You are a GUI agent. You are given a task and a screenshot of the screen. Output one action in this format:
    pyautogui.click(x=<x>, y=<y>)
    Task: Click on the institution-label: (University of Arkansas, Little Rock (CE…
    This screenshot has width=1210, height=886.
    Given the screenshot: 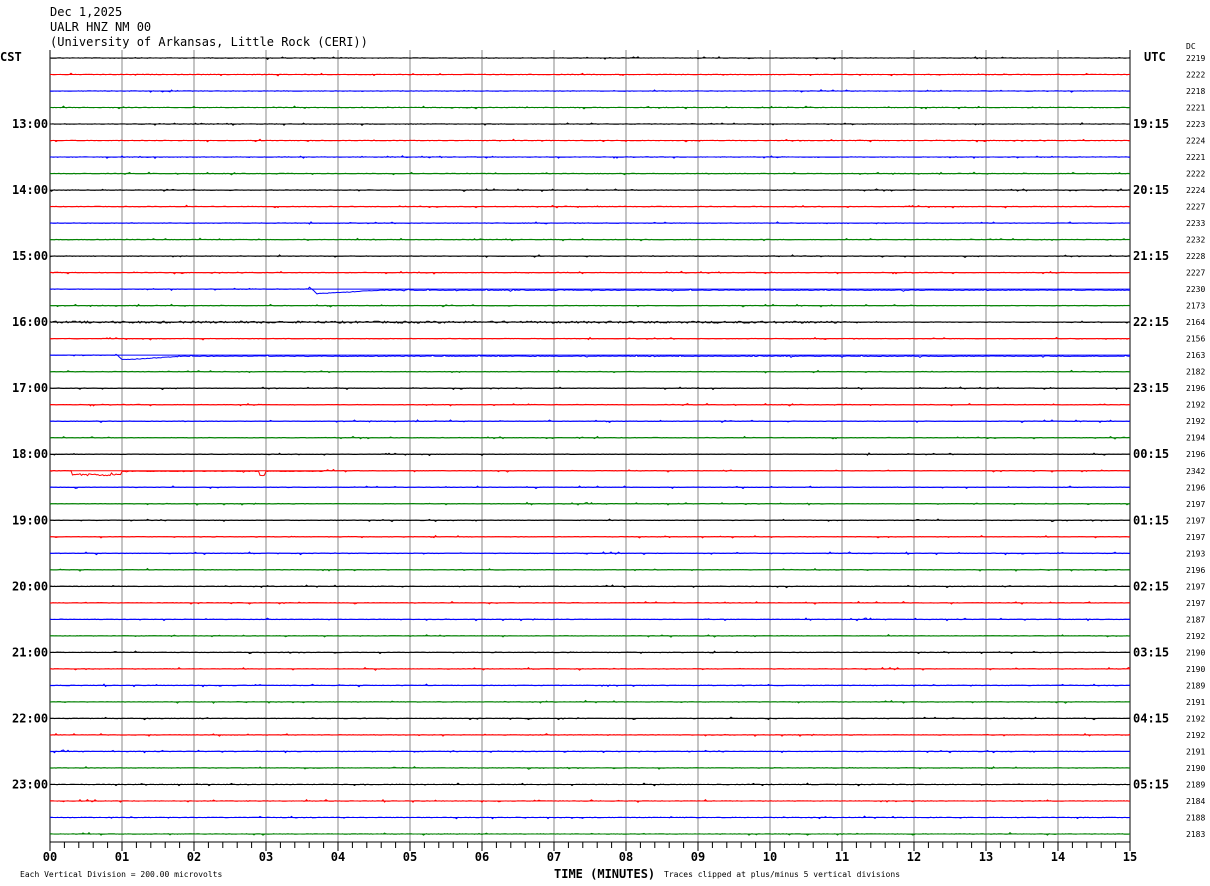 What is the action you would take?
    pyautogui.click(x=209, y=42)
    